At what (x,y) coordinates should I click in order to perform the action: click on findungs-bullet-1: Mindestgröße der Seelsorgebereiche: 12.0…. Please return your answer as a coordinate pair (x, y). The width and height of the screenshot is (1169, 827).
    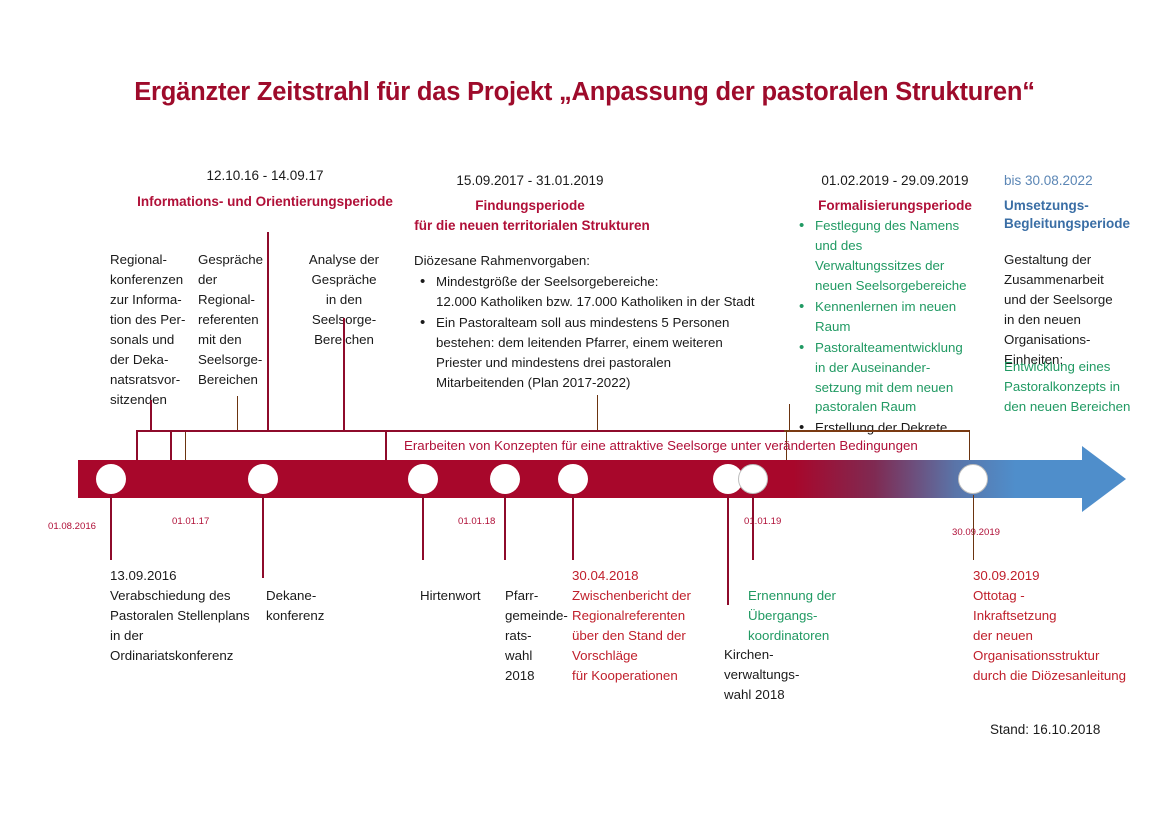
    Looking at the image, I should click on (609, 291).